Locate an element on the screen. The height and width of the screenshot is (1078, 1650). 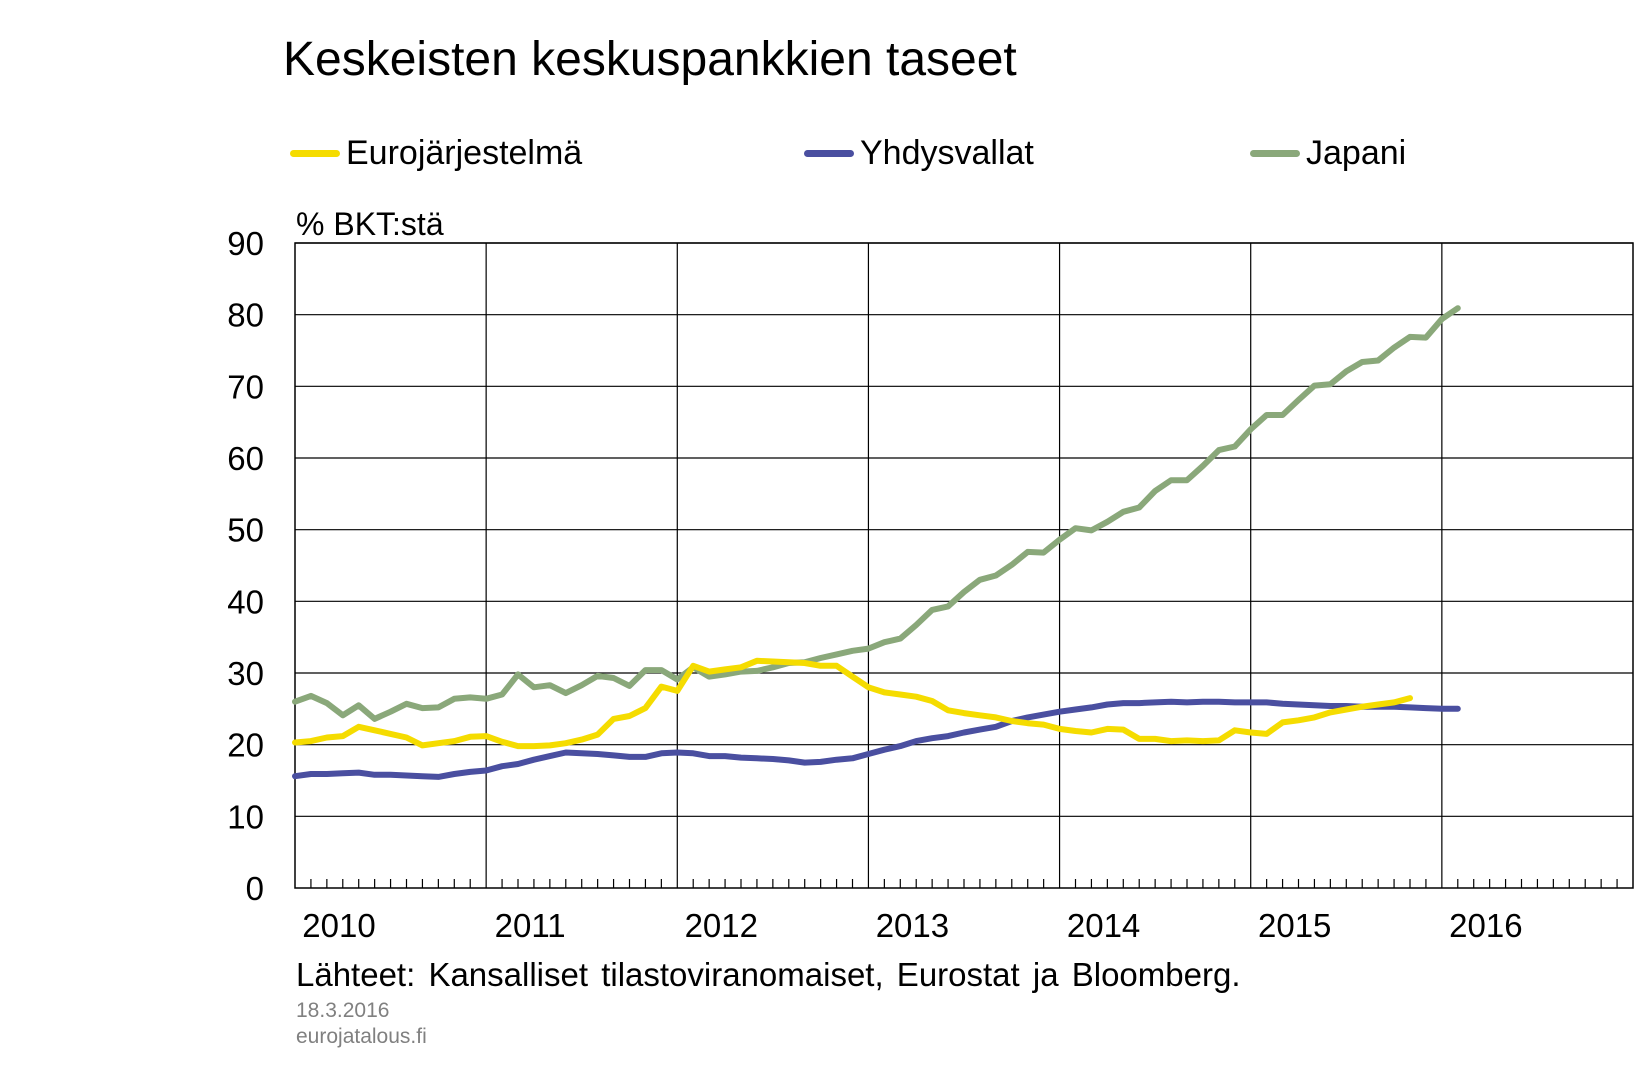
y-tick-label: 20 is located at coordinates (245, 745).